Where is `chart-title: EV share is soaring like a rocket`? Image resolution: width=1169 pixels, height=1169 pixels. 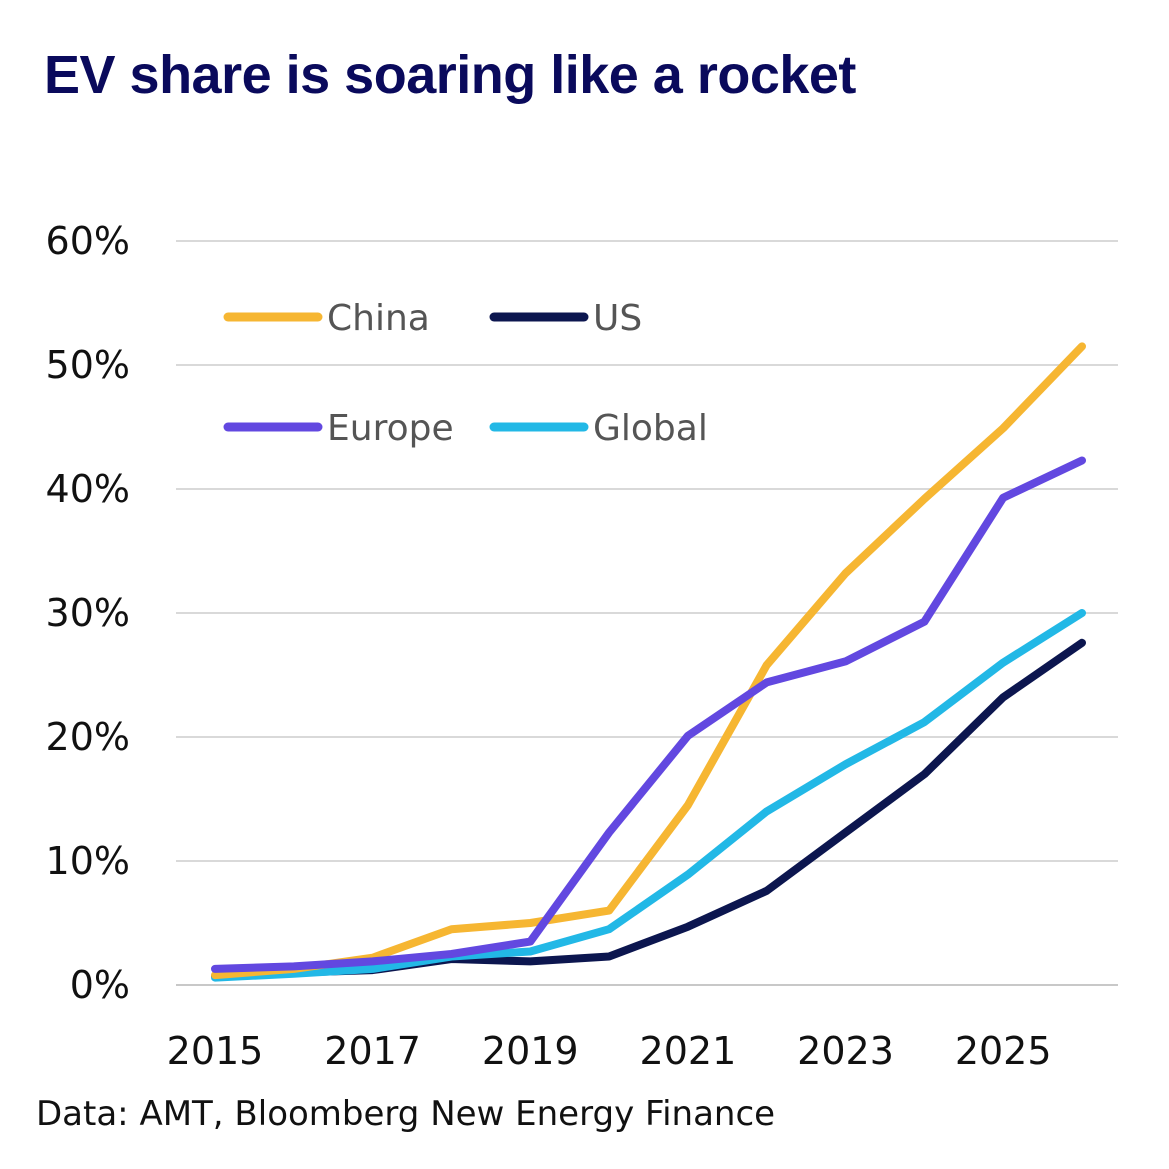
chart-title: EV share is soaring like a rocket is located at coordinates (450, 75).